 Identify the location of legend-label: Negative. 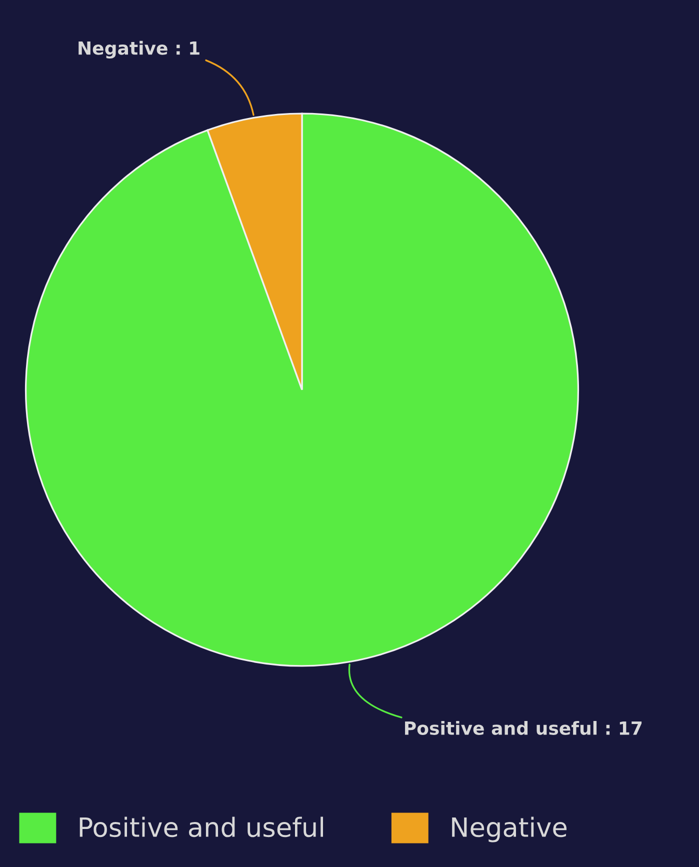
(509, 829).